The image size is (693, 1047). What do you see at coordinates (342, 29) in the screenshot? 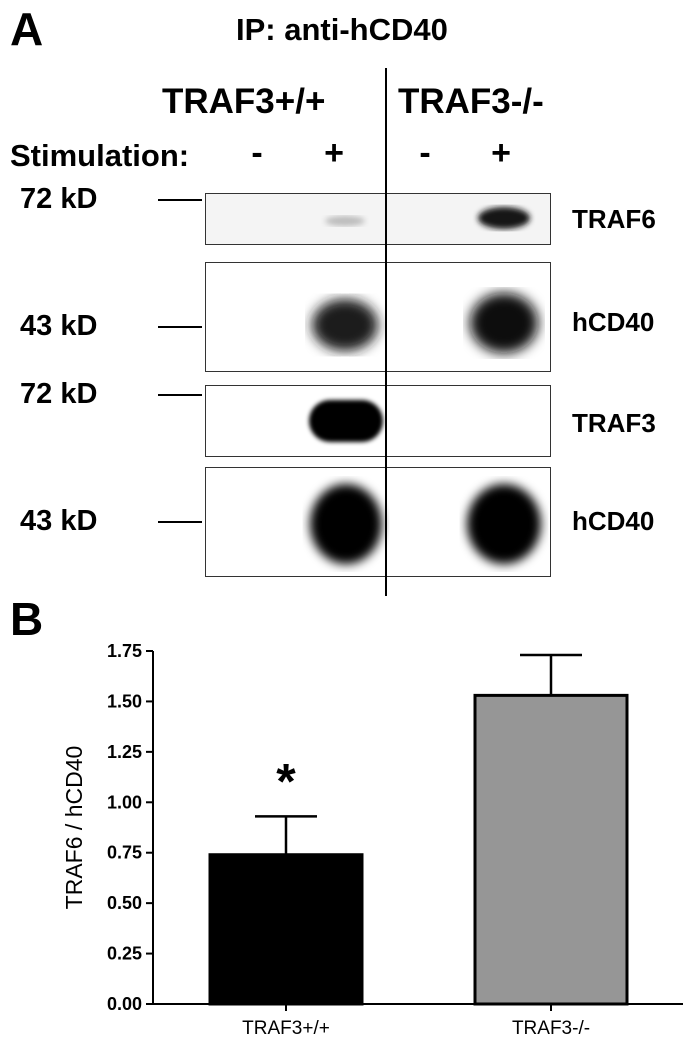
I see `ip-title: IP: anti-hCD40` at bounding box center [342, 29].